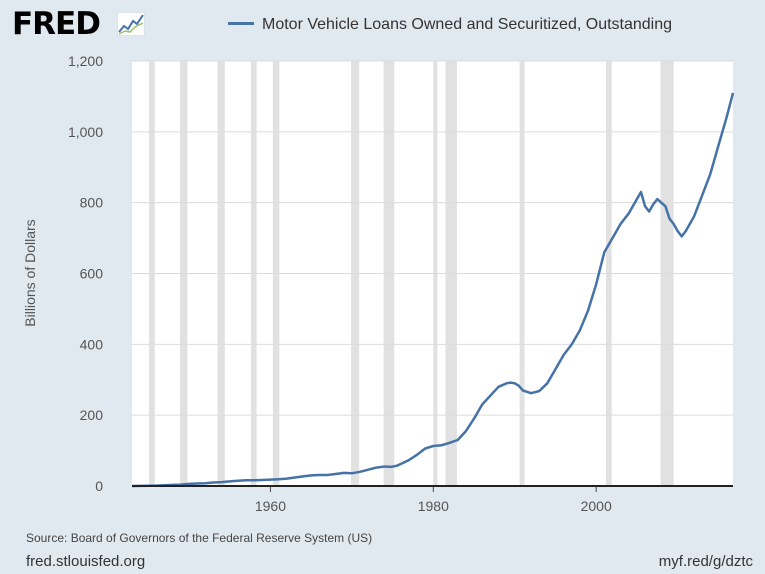 This screenshot has height=574, width=765. I want to click on y-tick-label: 200, so click(92, 415).